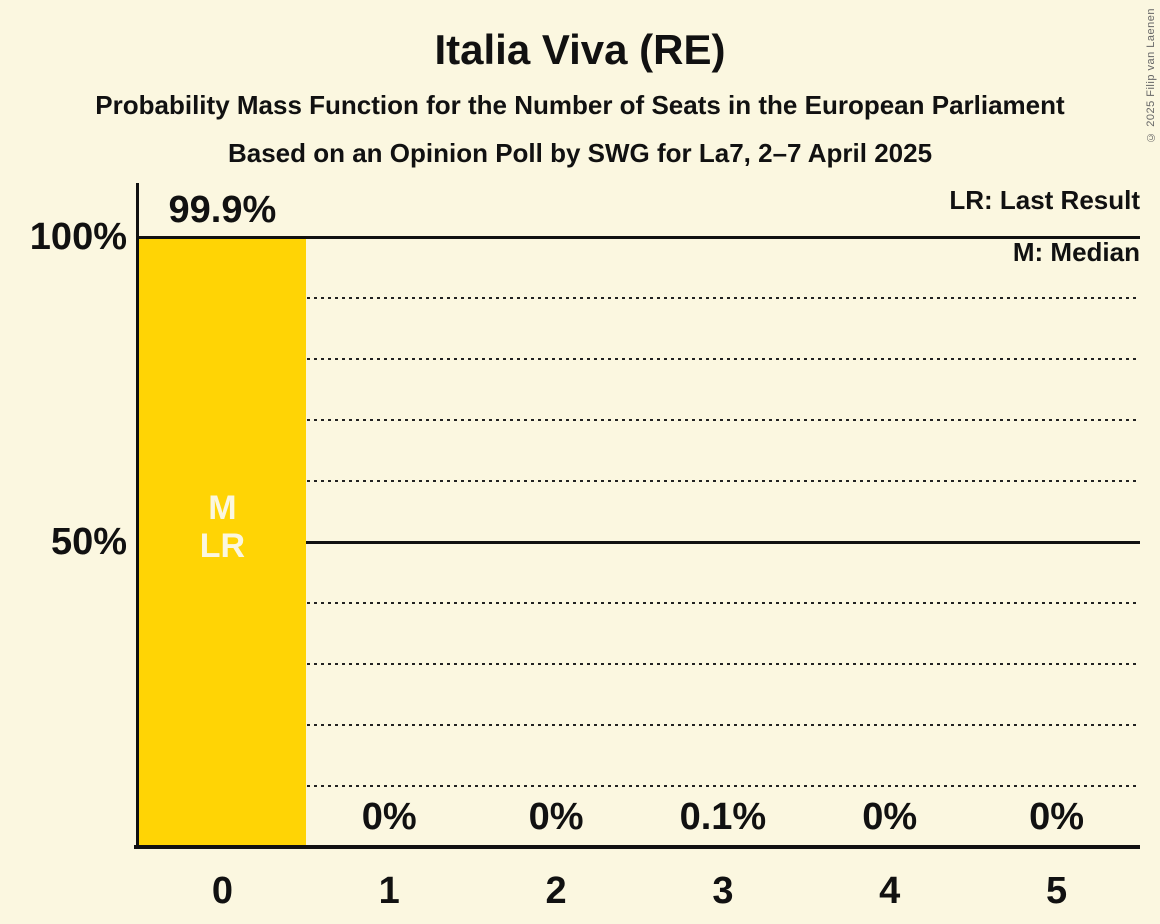 The image size is (1160, 924). What do you see at coordinates (88, 542) in the screenshot?
I see `y-tick-label-50pct: 50%` at bounding box center [88, 542].